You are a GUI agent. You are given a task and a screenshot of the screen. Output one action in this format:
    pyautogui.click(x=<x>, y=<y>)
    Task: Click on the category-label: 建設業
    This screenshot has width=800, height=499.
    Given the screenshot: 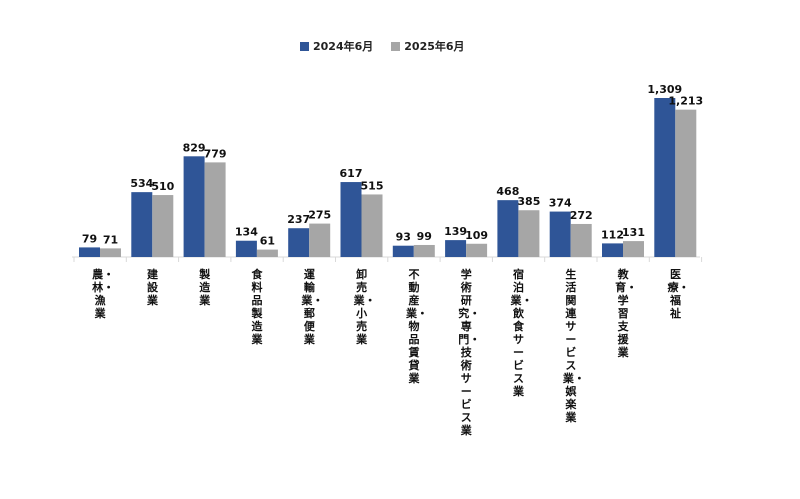 What is the action you would take?
    pyautogui.click(x=152, y=287)
    